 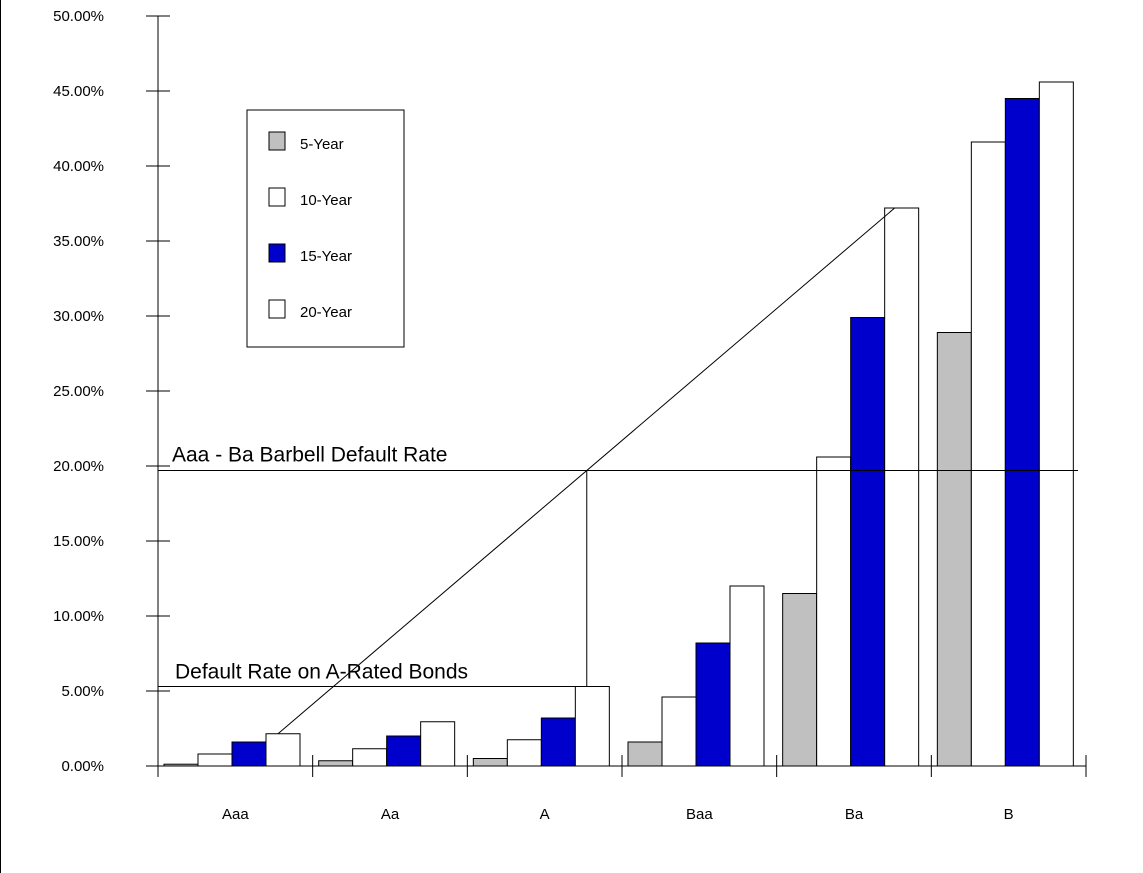 I want to click on bar-b-20-year, so click(x=1056, y=424).